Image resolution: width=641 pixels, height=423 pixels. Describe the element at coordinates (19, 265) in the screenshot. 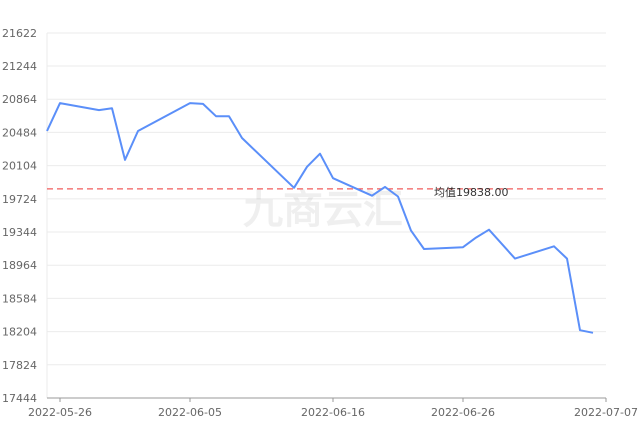

I see `y-tick-label: 18964` at that location.